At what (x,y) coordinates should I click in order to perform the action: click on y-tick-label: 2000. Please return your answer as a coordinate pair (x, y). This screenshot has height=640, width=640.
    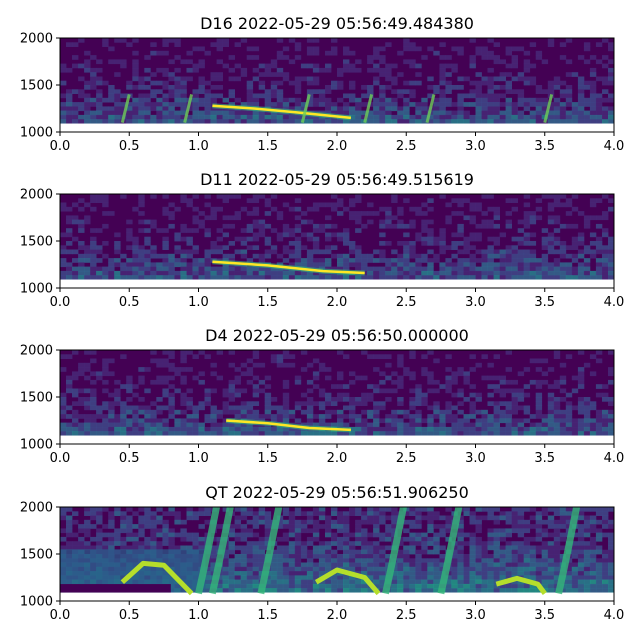
    Looking at the image, I should click on (36, 195).